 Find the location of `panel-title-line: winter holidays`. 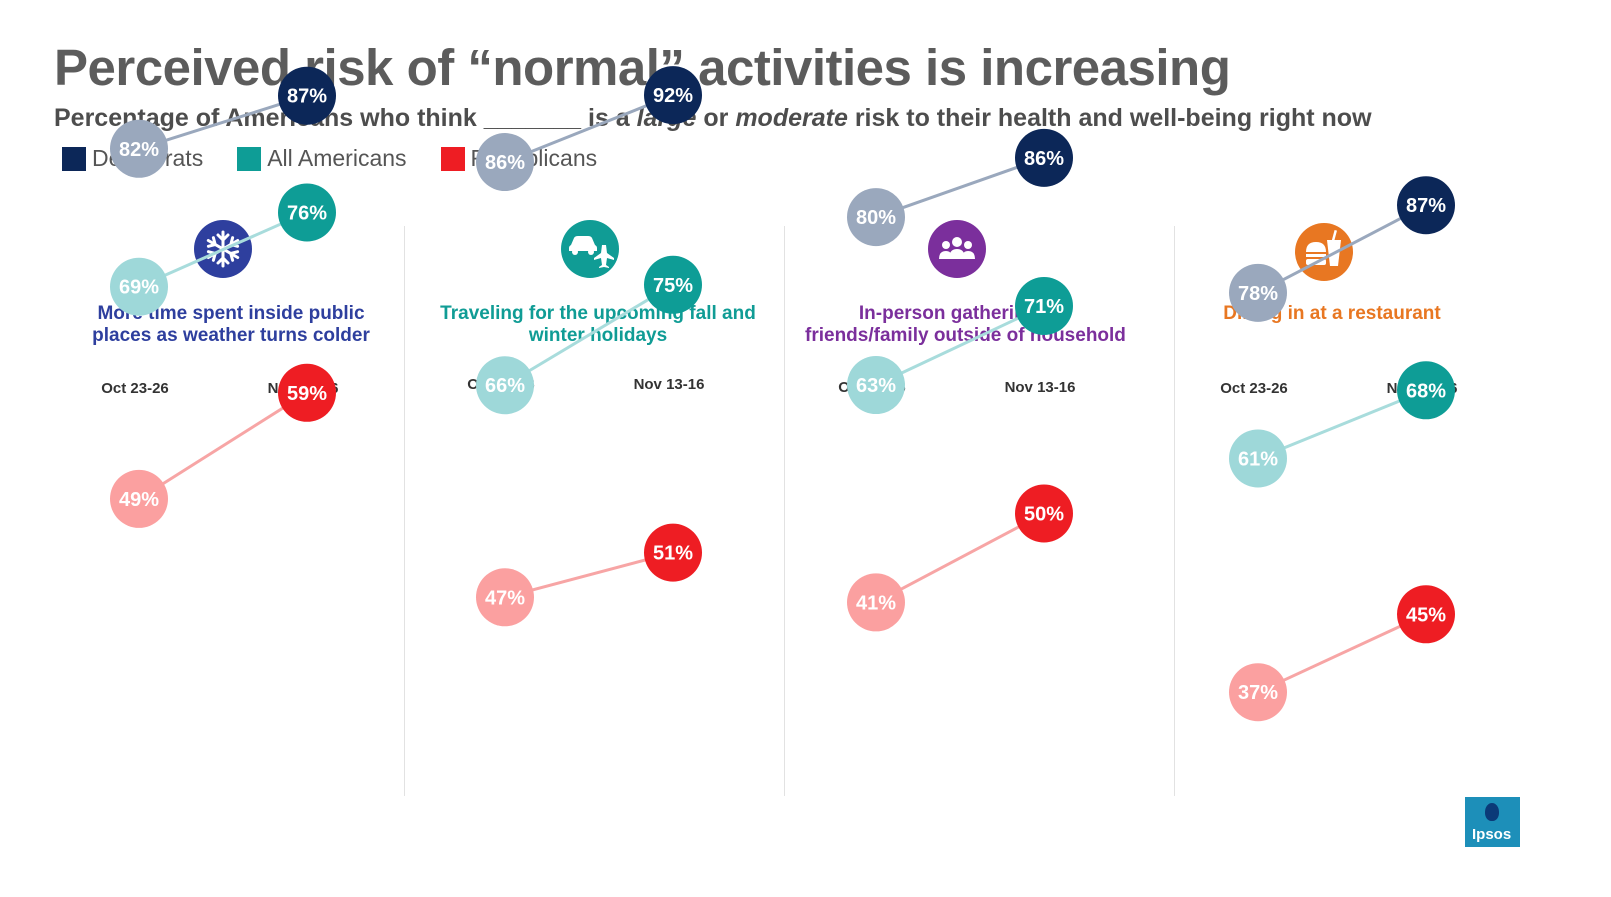

panel-title-line: winter holidays is located at coordinates (598, 335).